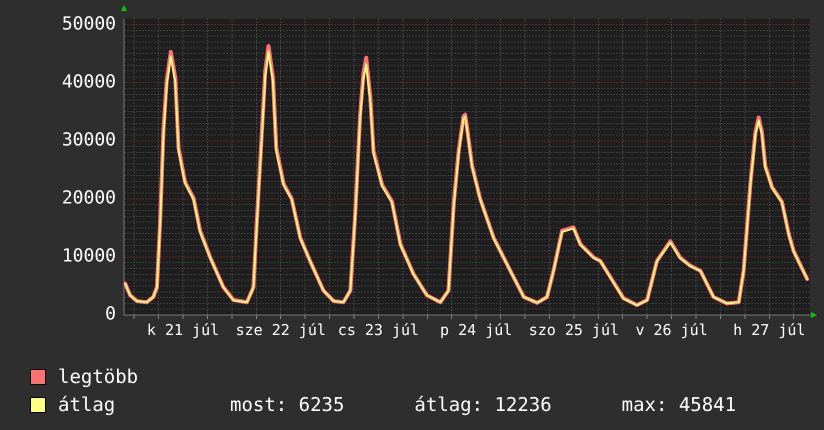  Describe the element at coordinates (89, 198) in the screenshot. I see `y-tick-label: 20000` at that location.